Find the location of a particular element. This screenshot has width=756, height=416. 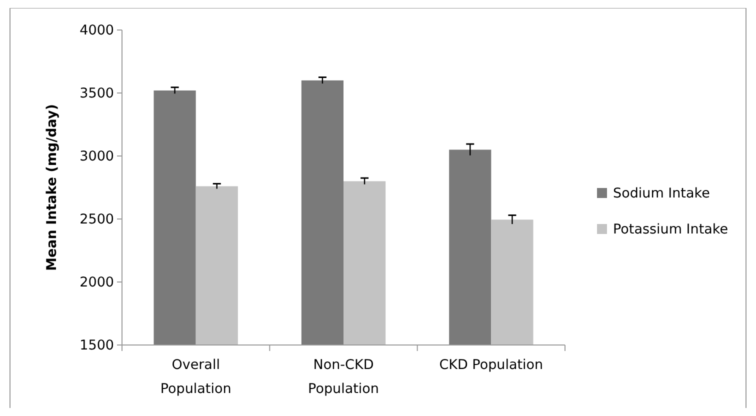

x-tick-label: Non-CKD Population is located at coordinates (343, 377).